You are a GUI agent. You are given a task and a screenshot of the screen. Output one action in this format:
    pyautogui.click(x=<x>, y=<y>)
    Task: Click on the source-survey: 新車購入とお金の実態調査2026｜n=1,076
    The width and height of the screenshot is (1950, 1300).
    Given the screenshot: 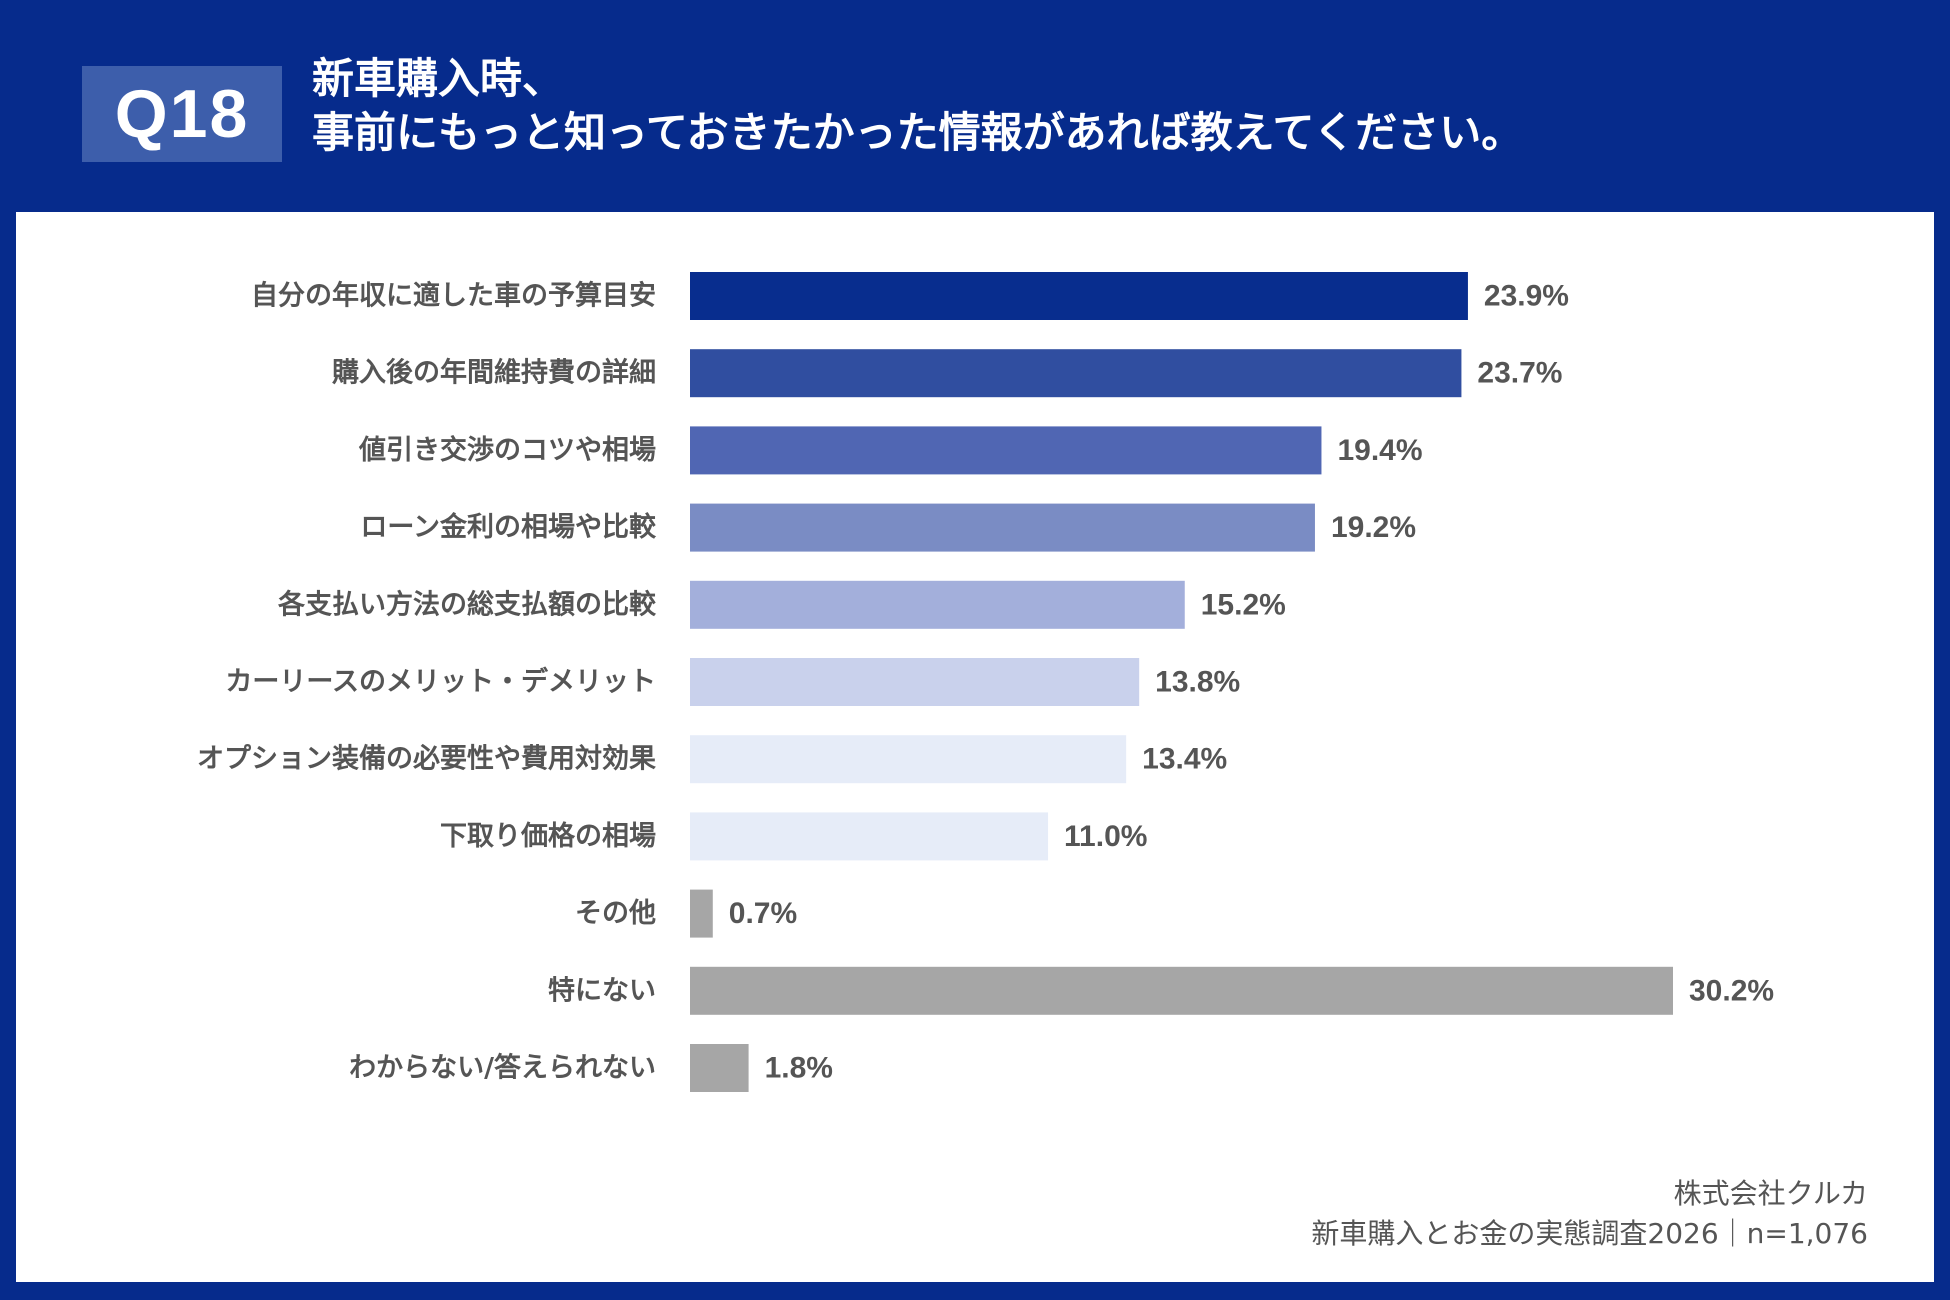 What is the action you would take?
    pyautogui.click(x=1589, y=1233)
    